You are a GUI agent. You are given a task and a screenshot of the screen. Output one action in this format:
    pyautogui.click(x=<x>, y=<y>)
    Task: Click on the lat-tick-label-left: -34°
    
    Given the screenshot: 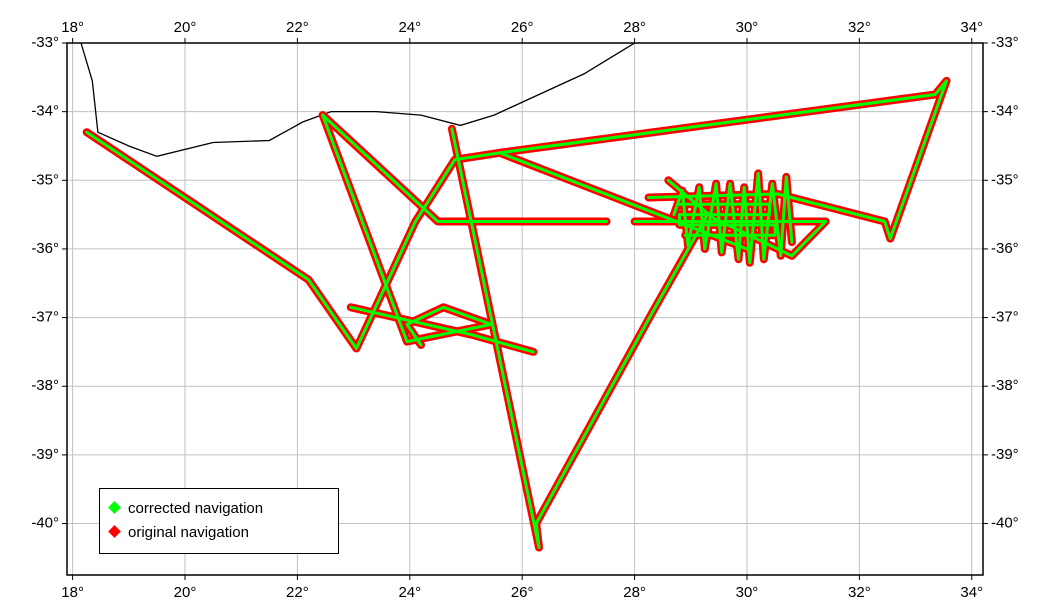 What is the action you would take?
    pyautogui.click(x=45, y=111)
    